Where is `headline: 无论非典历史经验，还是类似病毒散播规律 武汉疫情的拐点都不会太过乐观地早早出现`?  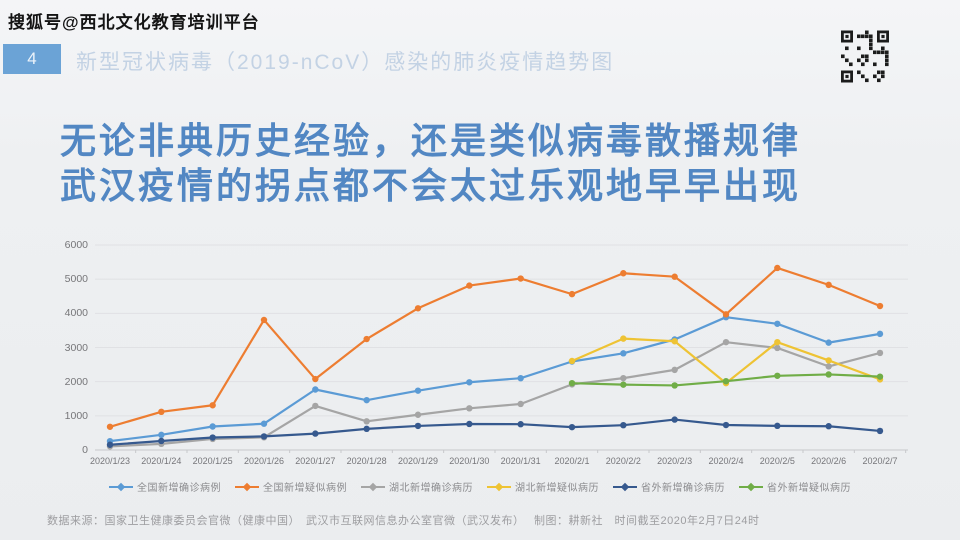
headline: 无论非典历史经验，还是类似病毒散播规律 武汉疫情的拐点都不会太过乐观地早早出现 is located at coordinates (490, 163).